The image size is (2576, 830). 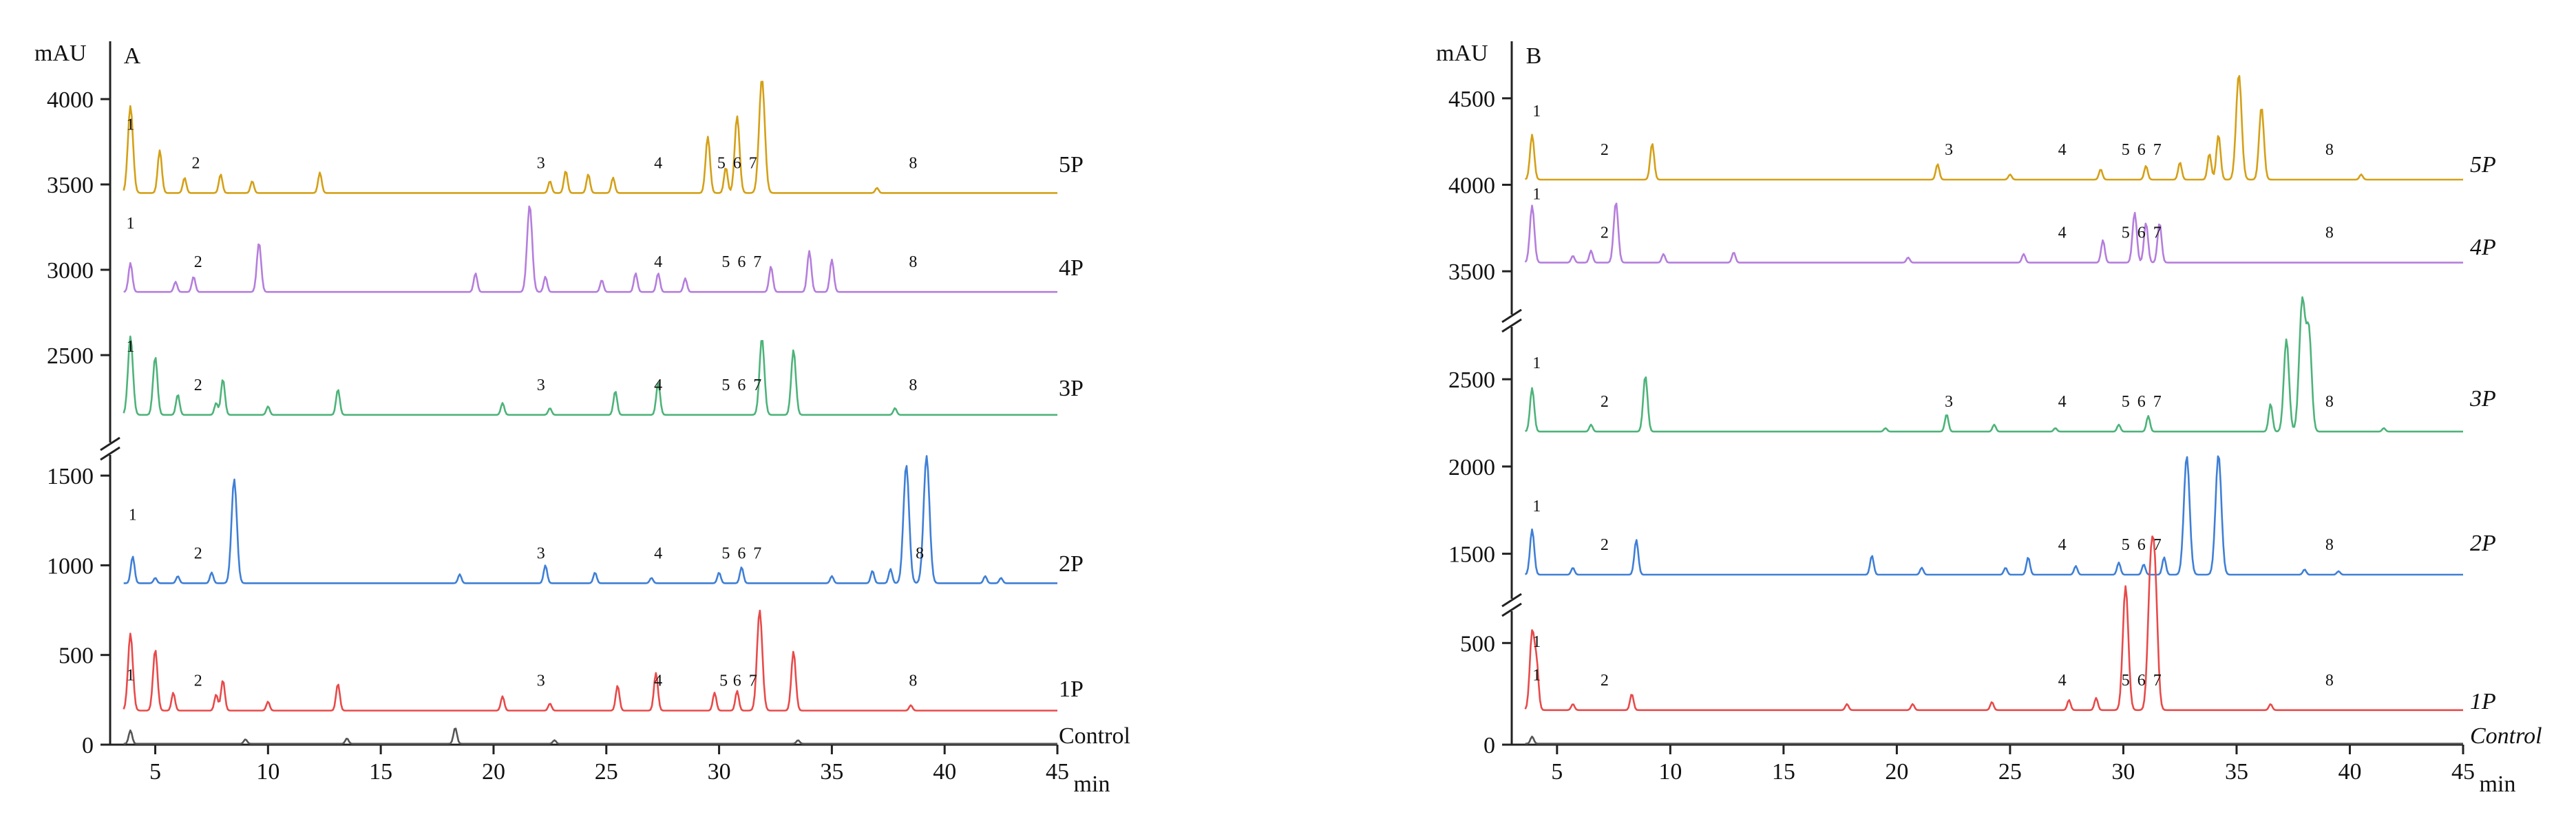 What do you see at coordinates (71, 100) in the screenshot?
I see `y-tick-label: 4000` at bounding box center [71, 100].